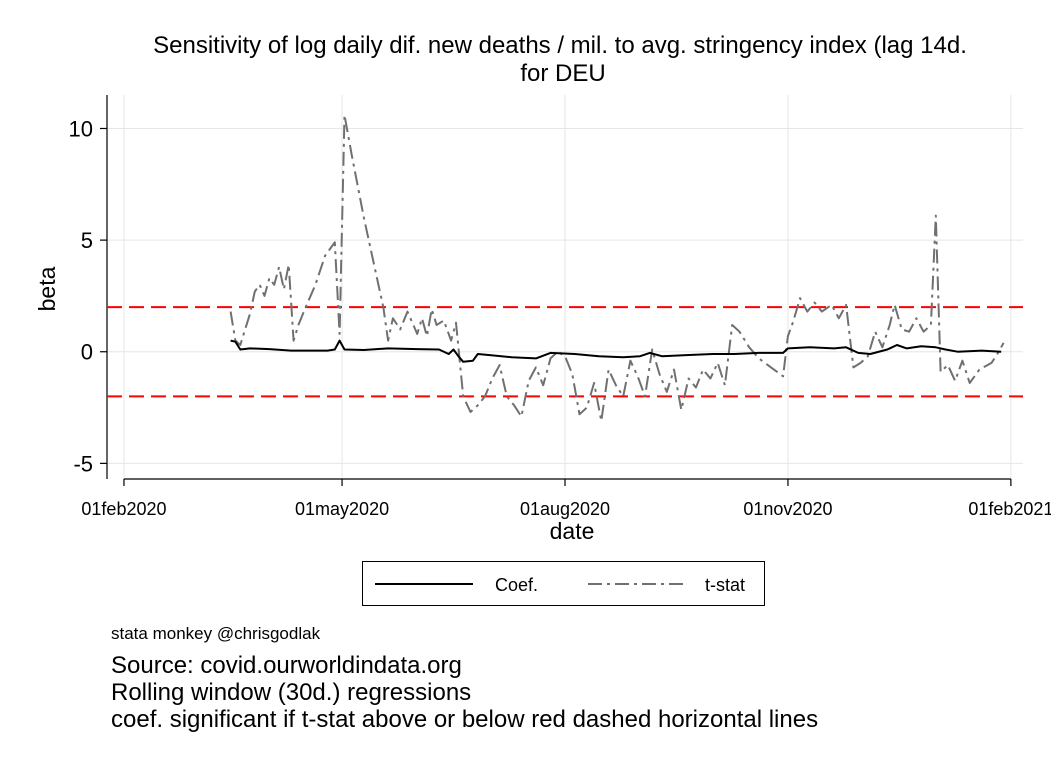  Describe the element at coordinates (563, 583) in the screenshot. I see `legend: Coef. t-stat` at that location.